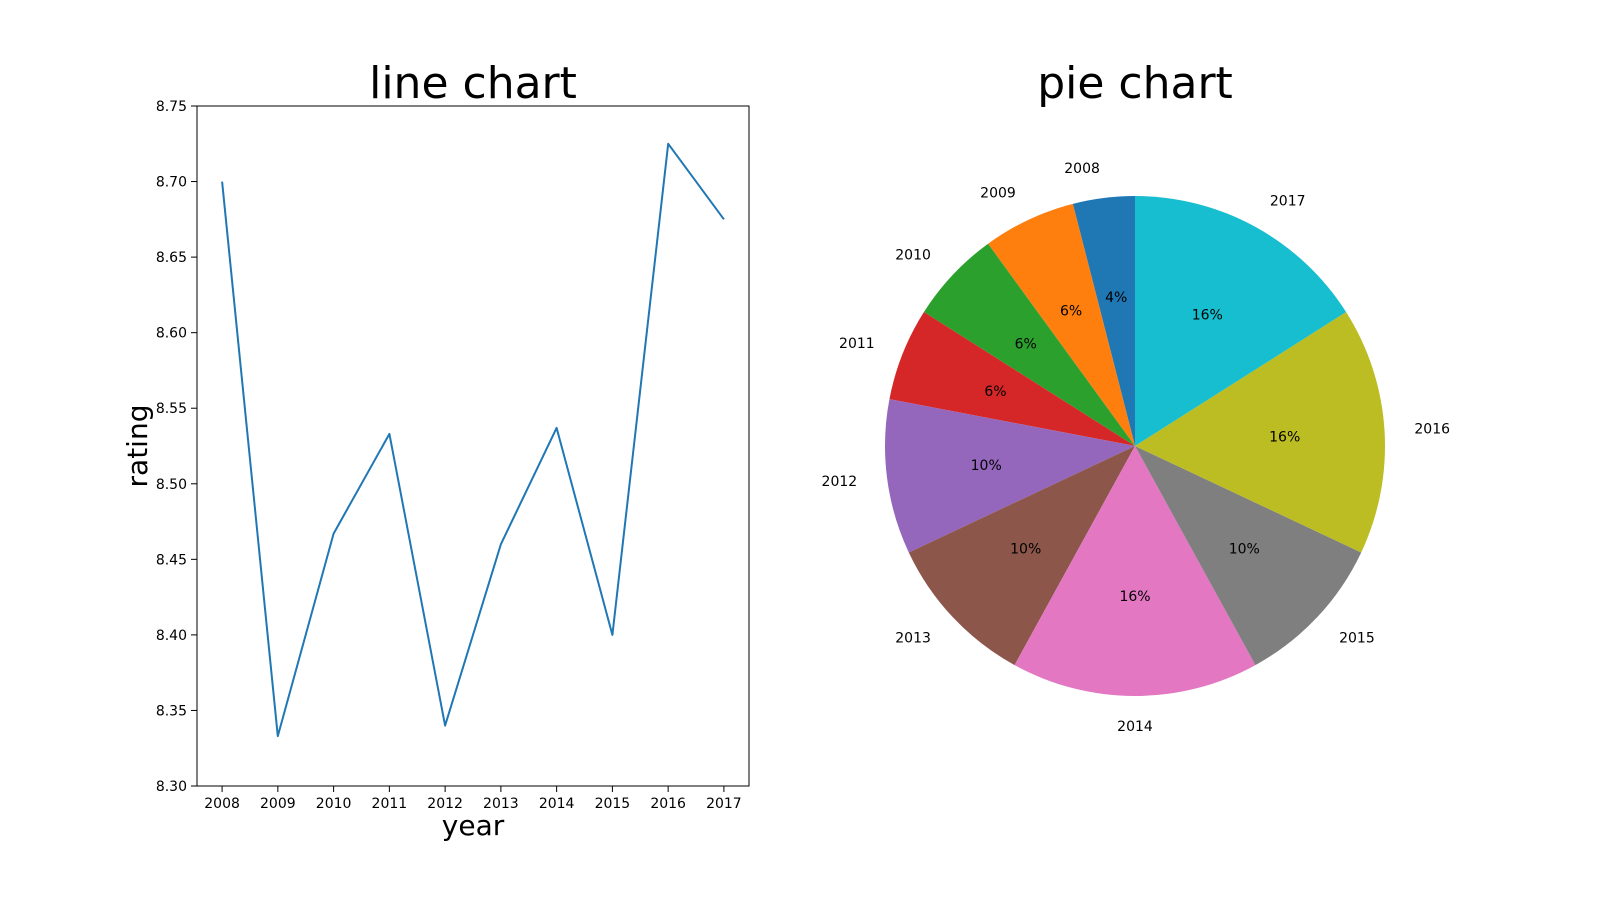  What do you see at coordinates (1082, 169) in the screenshot?
I see `pie-label-2008: 2008` at bounding box center [1082, 169].